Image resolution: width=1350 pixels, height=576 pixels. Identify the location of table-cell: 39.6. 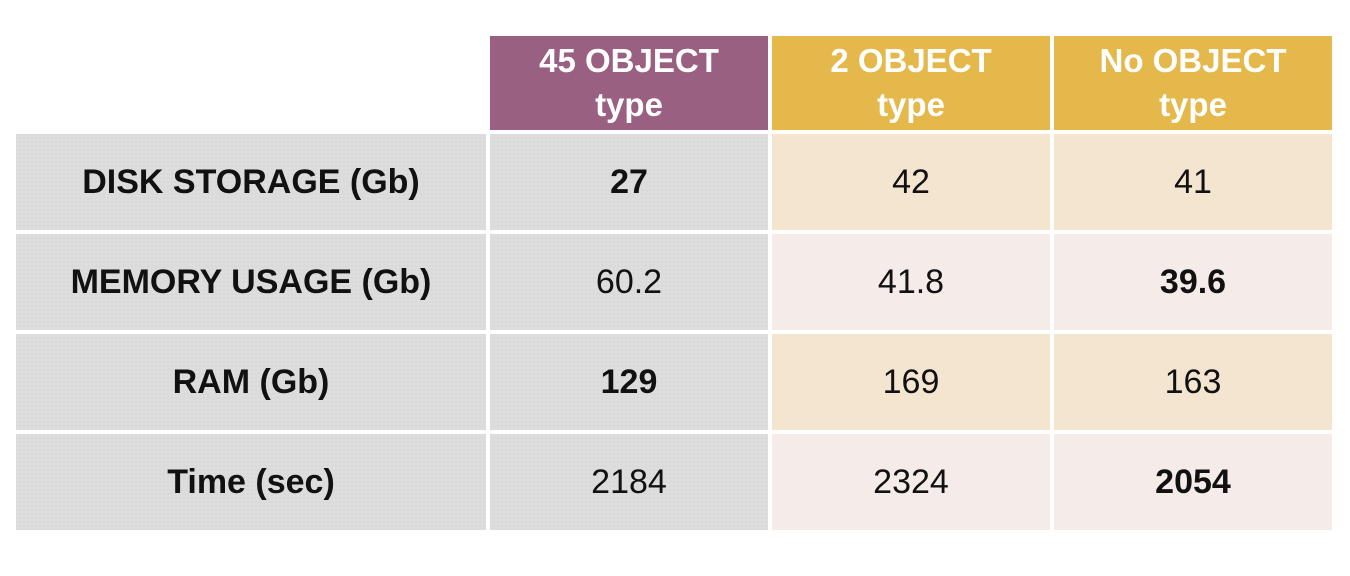
(1193, 282).